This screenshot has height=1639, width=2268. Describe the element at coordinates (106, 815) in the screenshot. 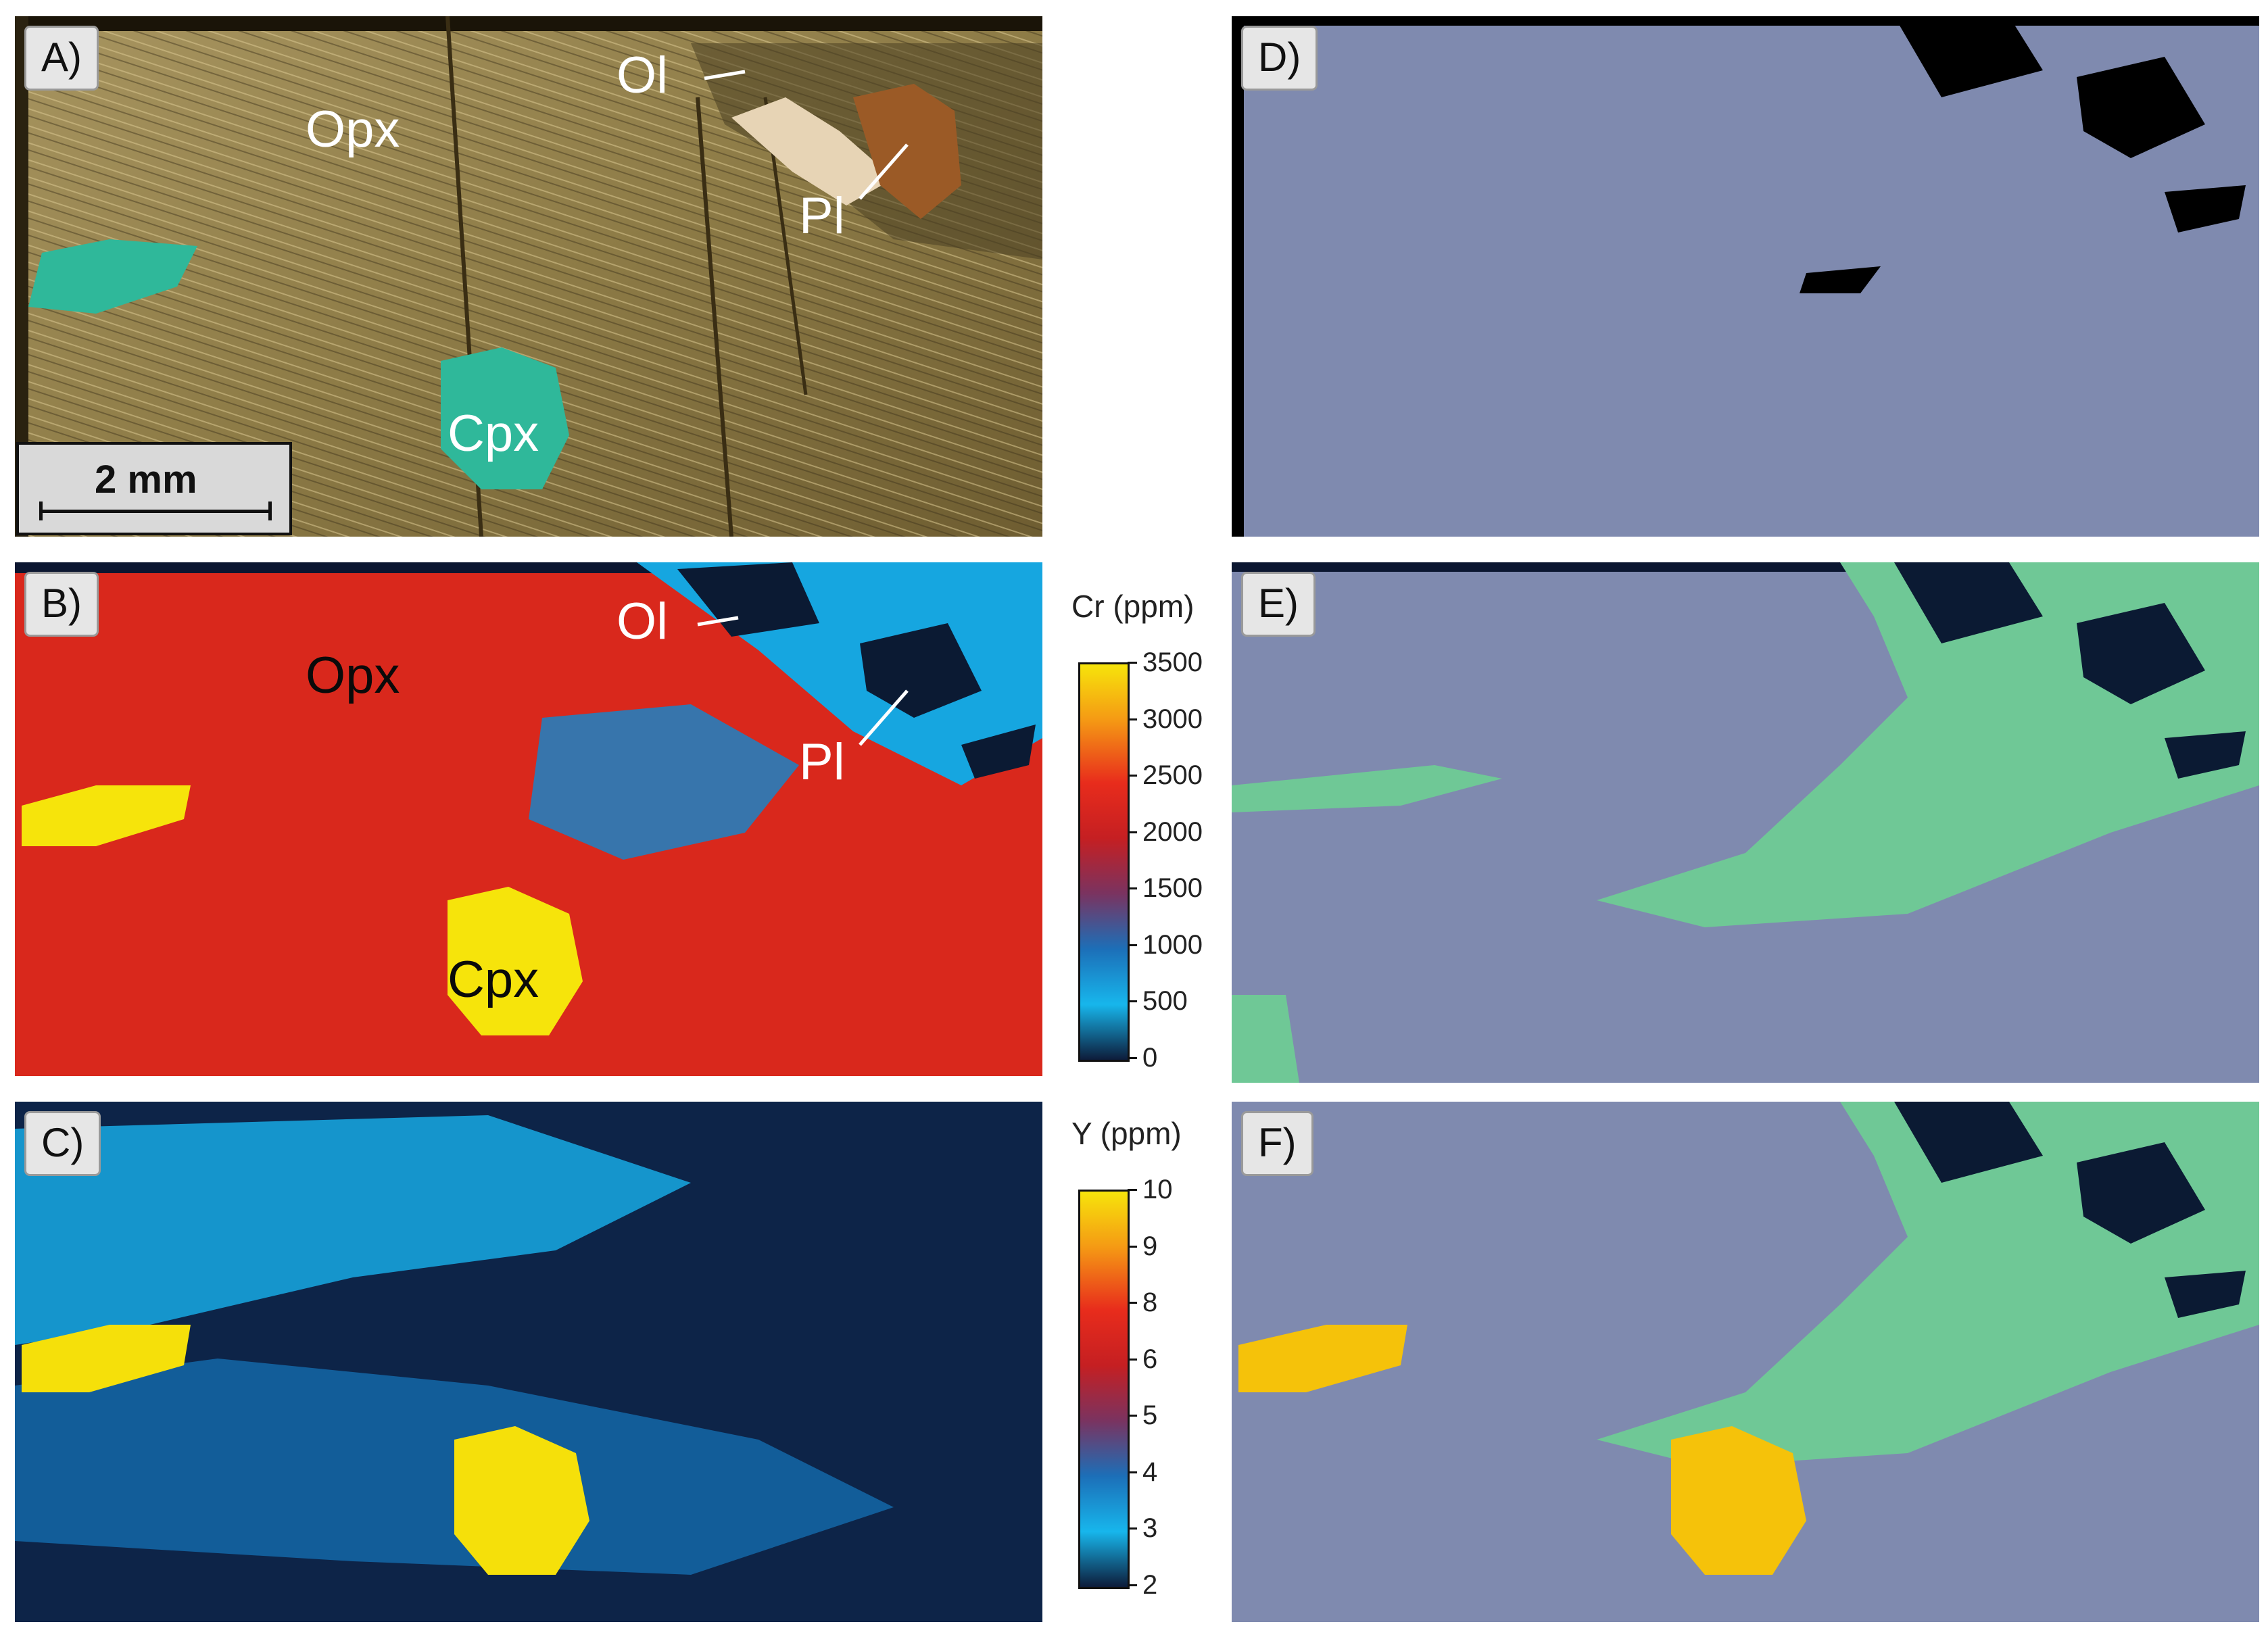

I see `cr-cpx-left` at that location.